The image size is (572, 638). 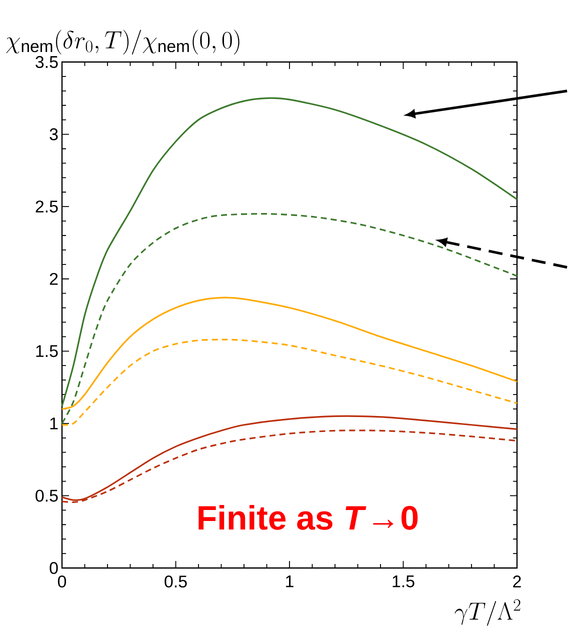 What do you see at coordinates (47, 351) in the screenshot?
I see `y-tick-label: 1.5` at bounding box center [47, 351].